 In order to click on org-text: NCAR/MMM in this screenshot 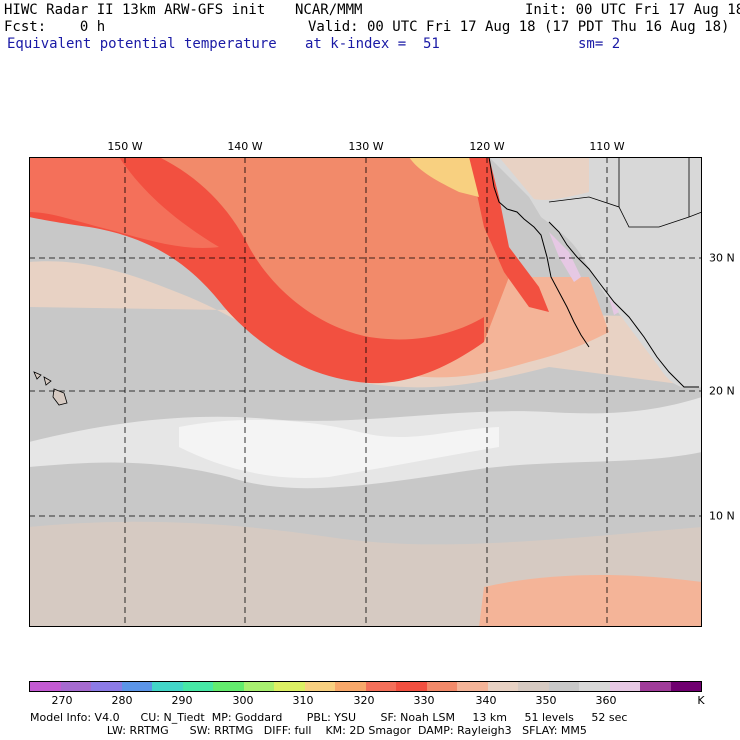, I will do `click(329, 10)`.